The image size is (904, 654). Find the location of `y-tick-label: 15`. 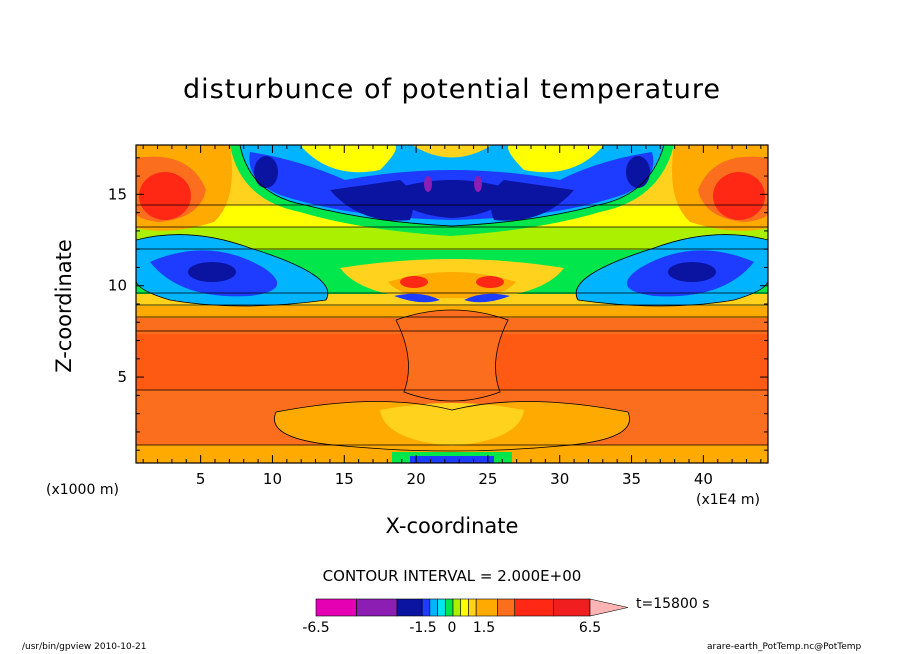

y-tick-label: 15 is located at coordinates (117, 194).